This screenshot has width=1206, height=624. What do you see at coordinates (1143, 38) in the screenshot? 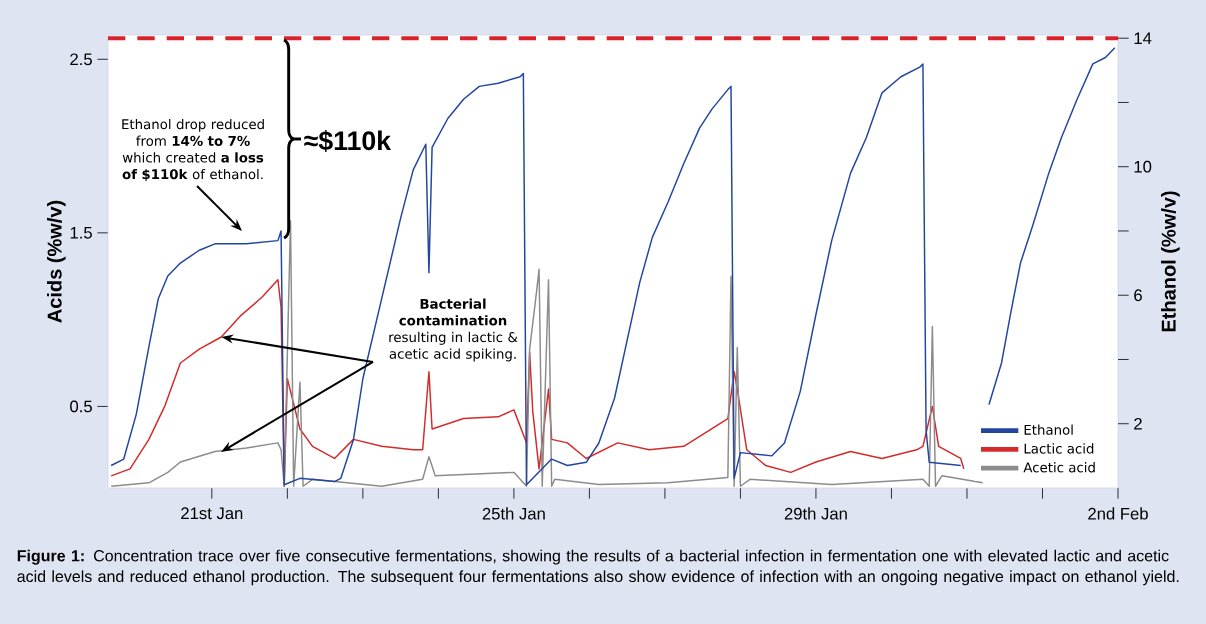
I see `y2-tick-label: 14` at bounding box center [1143, 38].